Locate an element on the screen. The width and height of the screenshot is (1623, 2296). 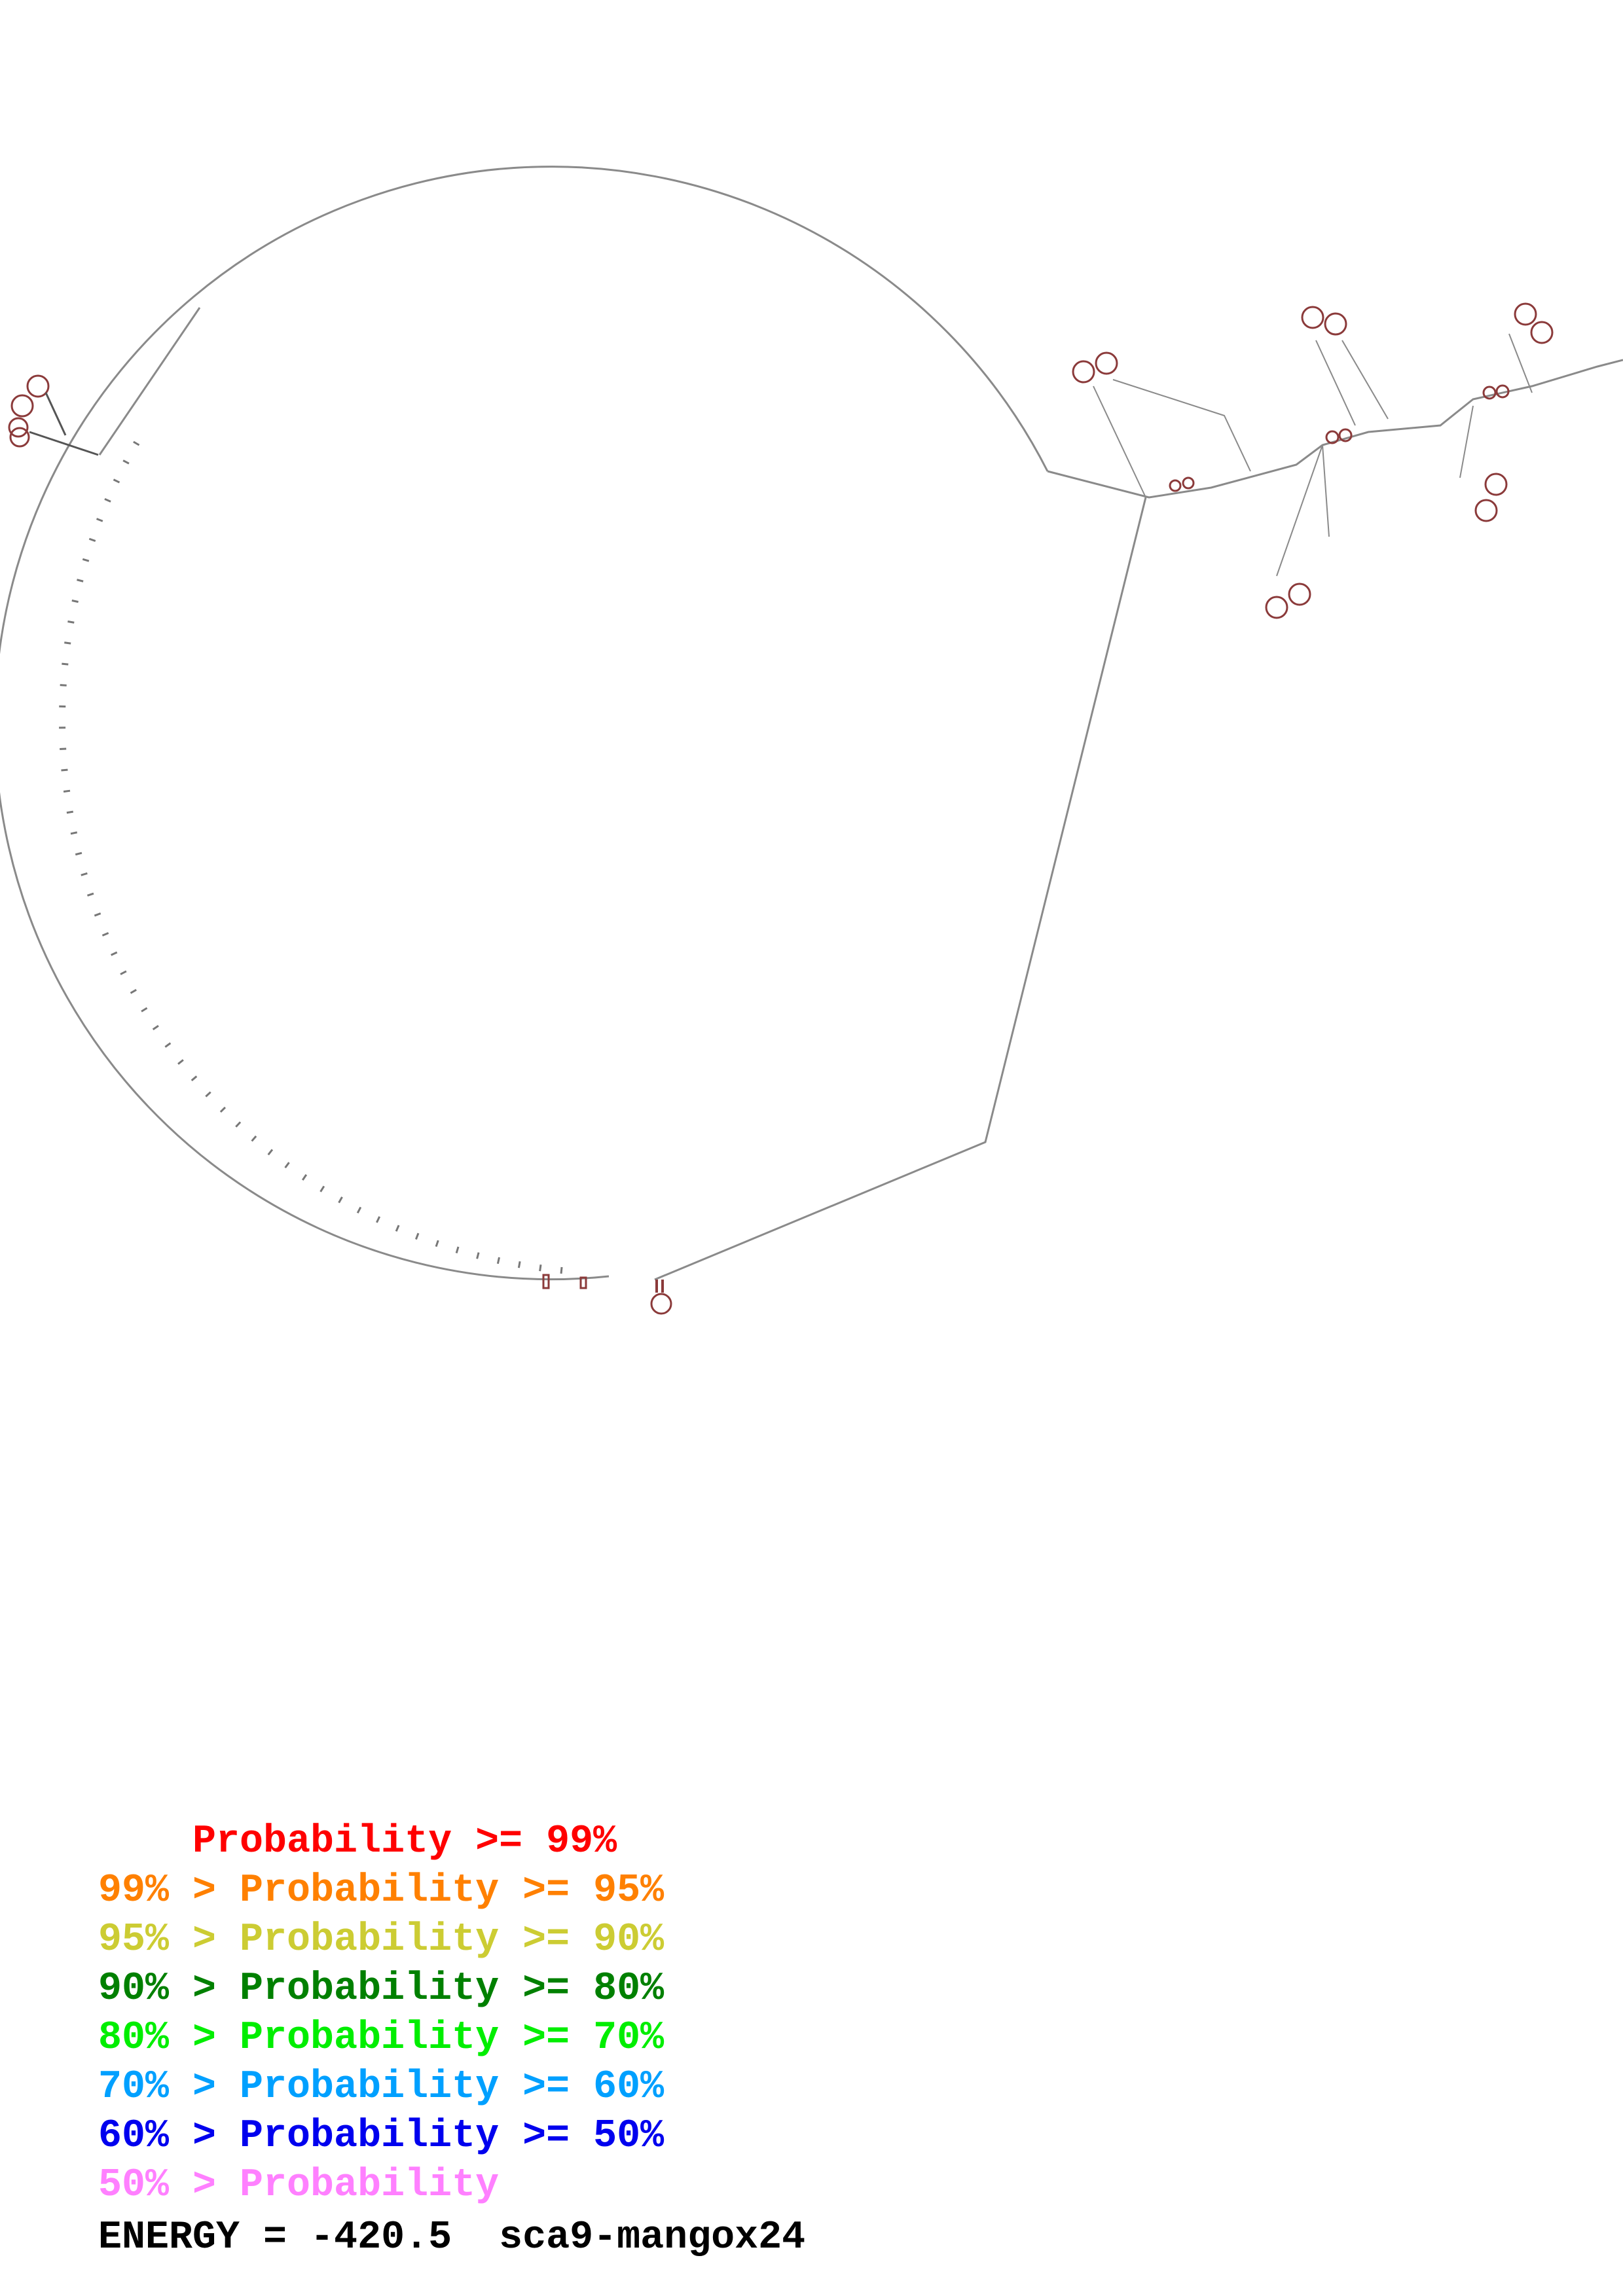
left-hairpin-cluster is located at coordinates (53, 415).